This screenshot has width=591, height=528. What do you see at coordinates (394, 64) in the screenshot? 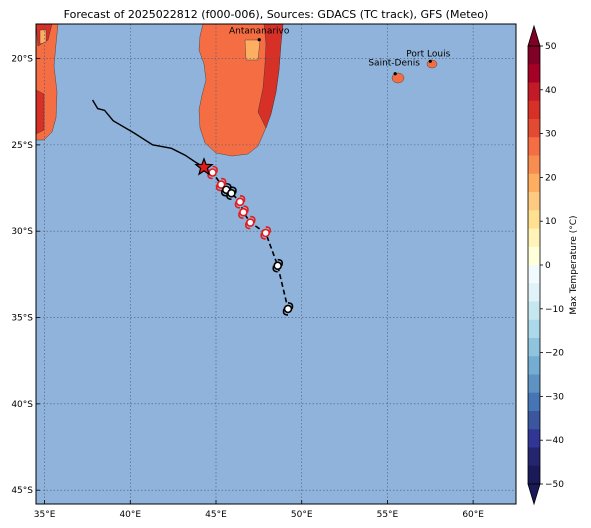
I see `city-label: Saint-Denis` at bounding box center [394, 64].